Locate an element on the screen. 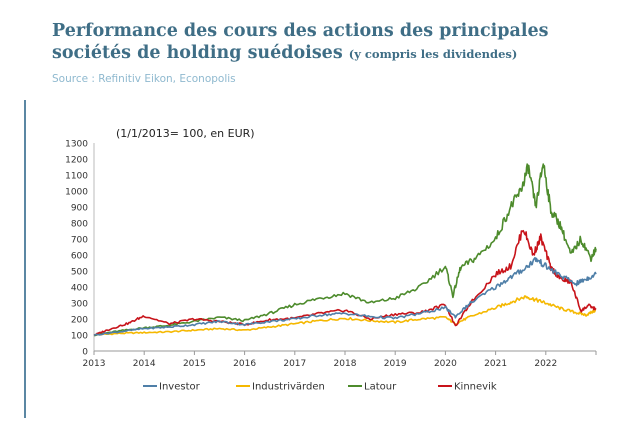  x-tick-label: 2013 is located at coordinates (94, 364).